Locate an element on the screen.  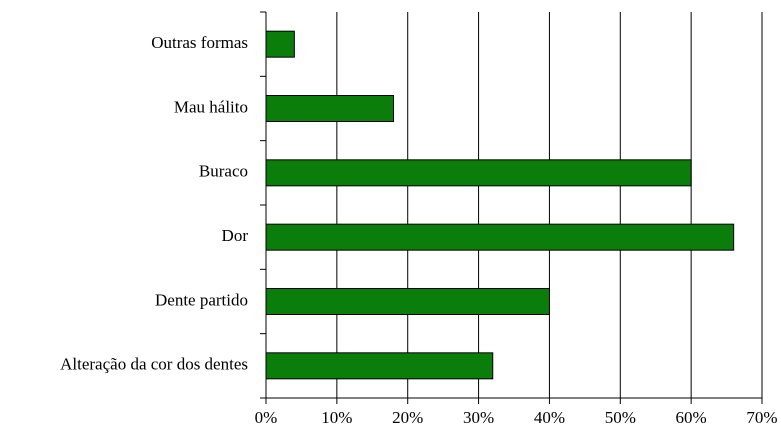
x-tick-label: 40% is located at coordinates (549, 417).